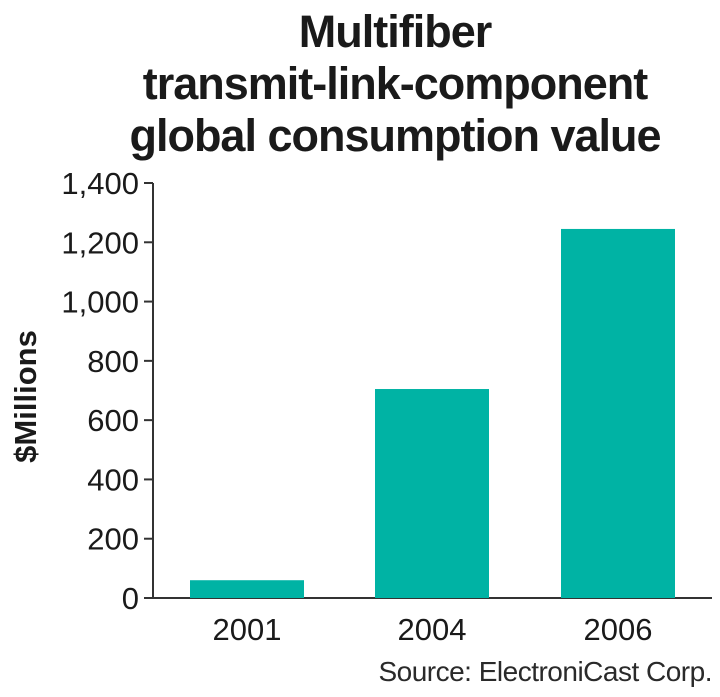  I want to click on bar-2001, so click(247, 589).